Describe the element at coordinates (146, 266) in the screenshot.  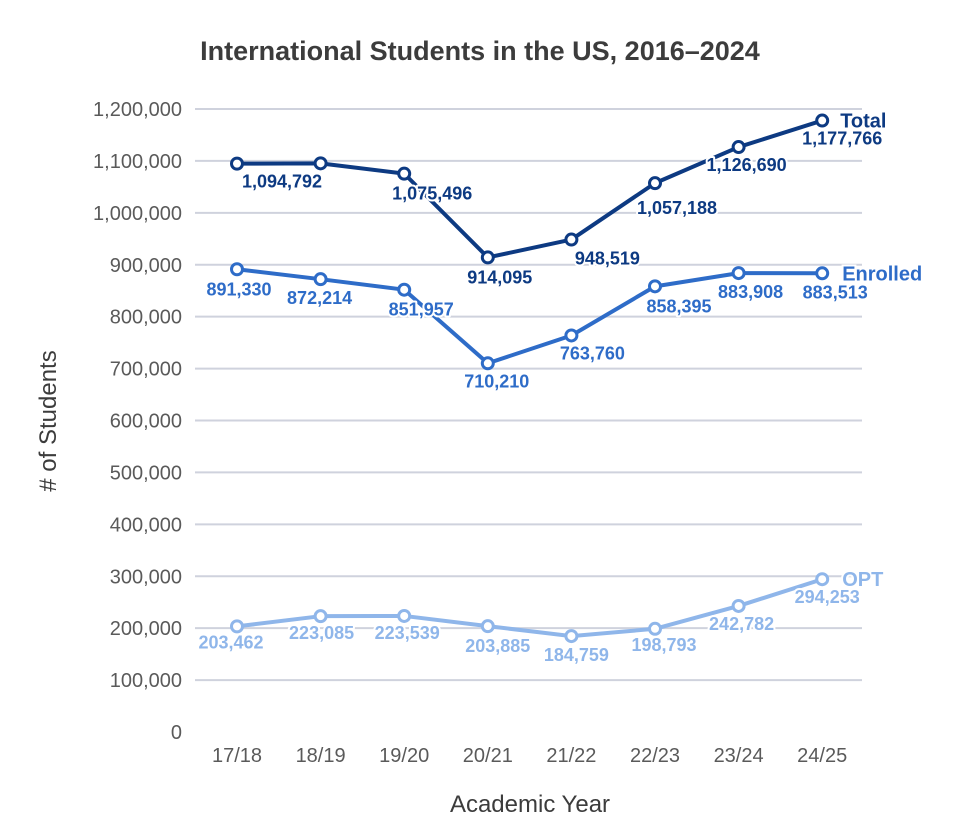
I see `y-tick-label: 900,000` at that location.